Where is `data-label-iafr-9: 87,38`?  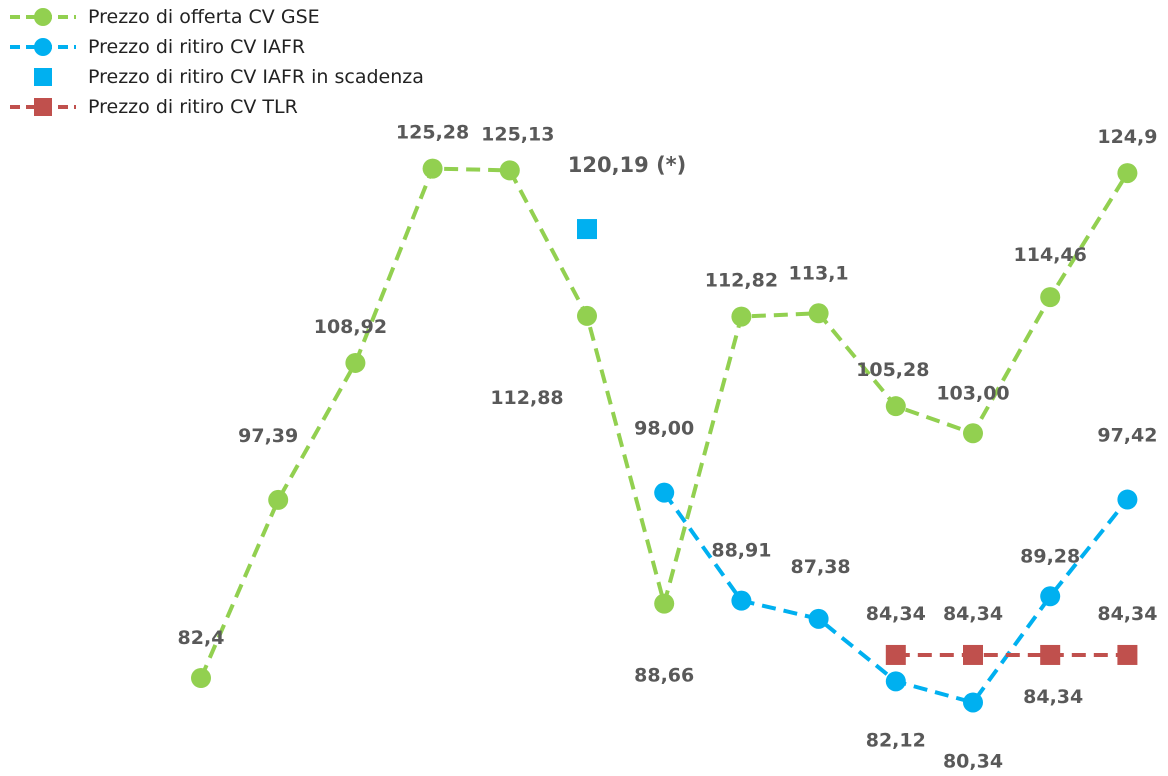 data-label-iafr-9: 87,38 is located at coordinates (821, 567).